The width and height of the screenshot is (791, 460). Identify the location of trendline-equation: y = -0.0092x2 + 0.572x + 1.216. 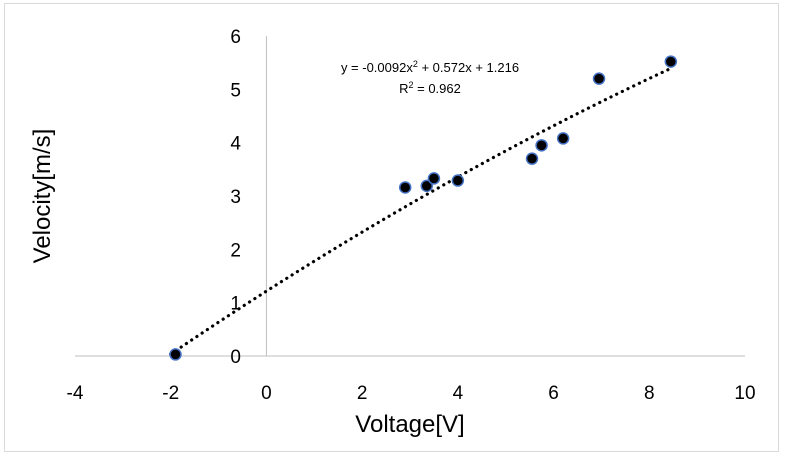
(430, 67).